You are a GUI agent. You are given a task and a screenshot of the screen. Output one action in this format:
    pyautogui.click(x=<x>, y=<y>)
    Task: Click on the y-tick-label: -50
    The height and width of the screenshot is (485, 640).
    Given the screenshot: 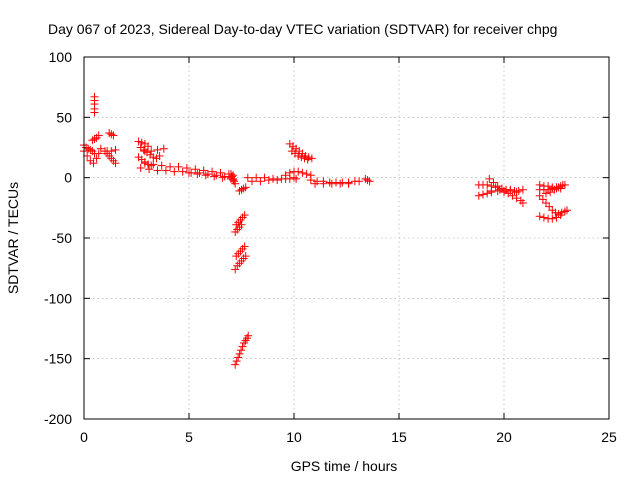 What is the action you would take?
    pyautogui.click(x=62, y=238)
    